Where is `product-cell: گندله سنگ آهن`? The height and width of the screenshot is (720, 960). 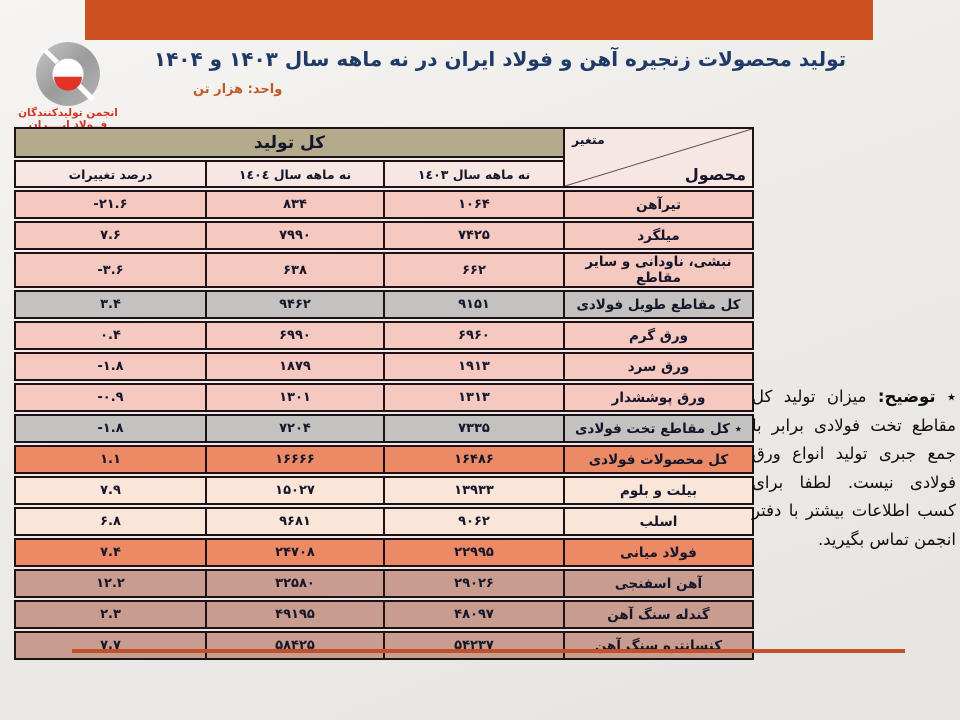
product-cell: گندله سنگ آهن is located at coordinates (658, 614).